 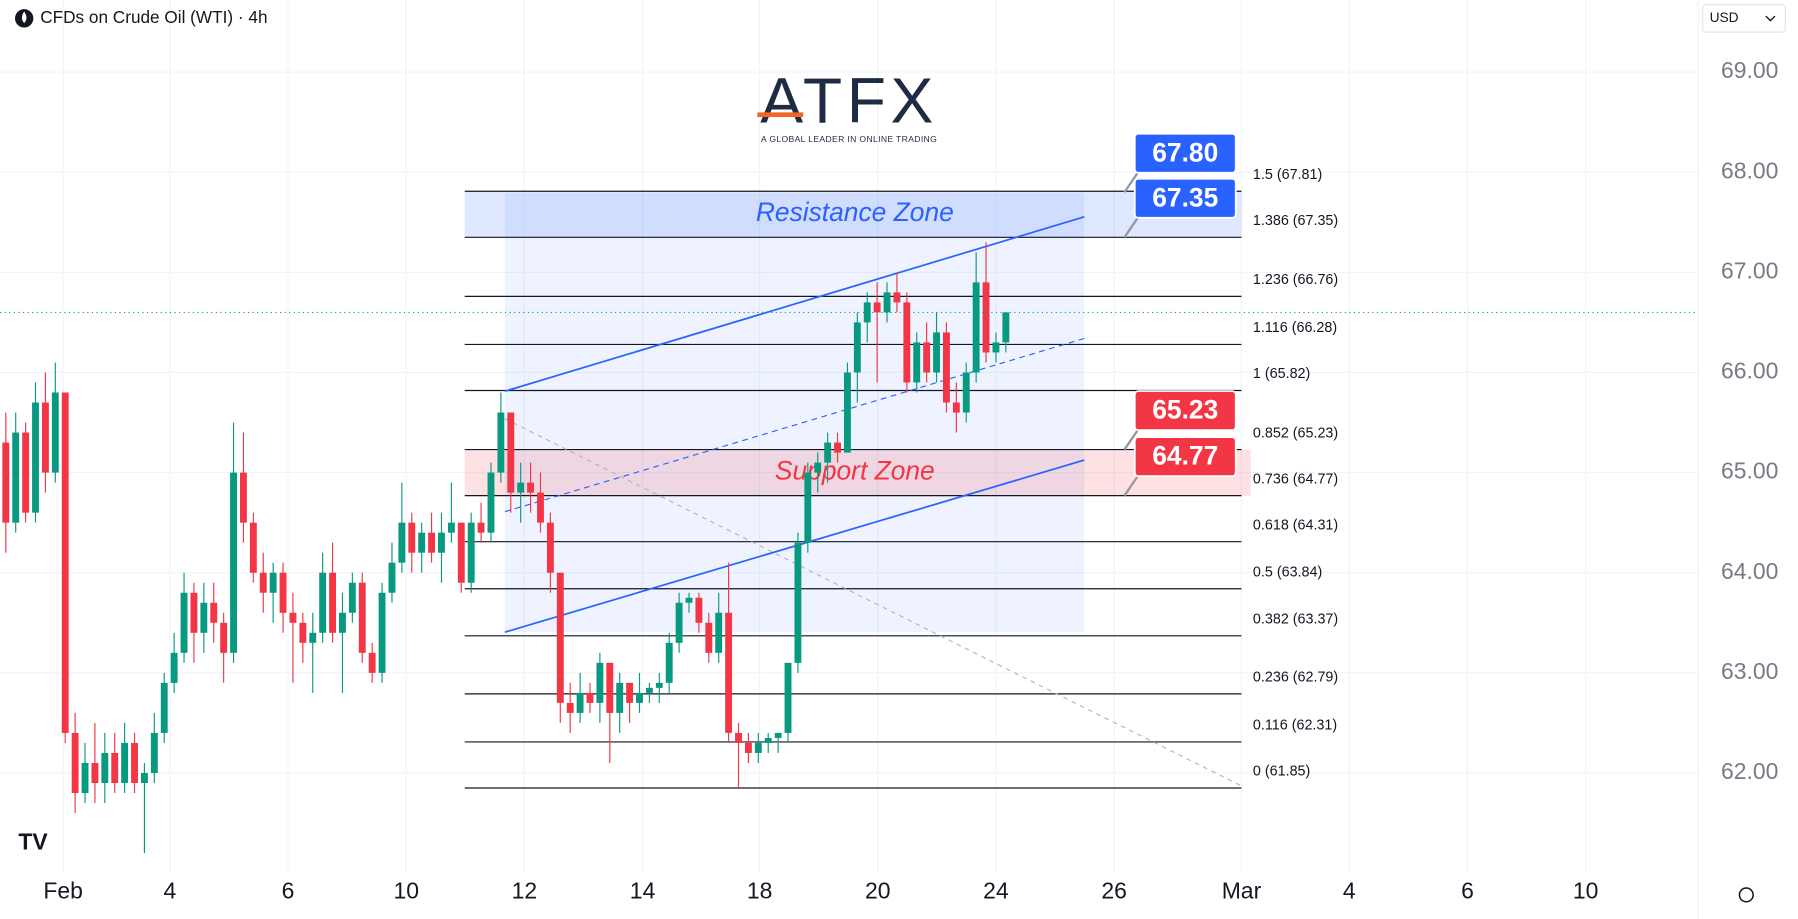 What do you see at coordinates (1295, 726) in the screenshot?
I see `fib-label: 0.116 (62.31)` at bounding box center [1295, 726].